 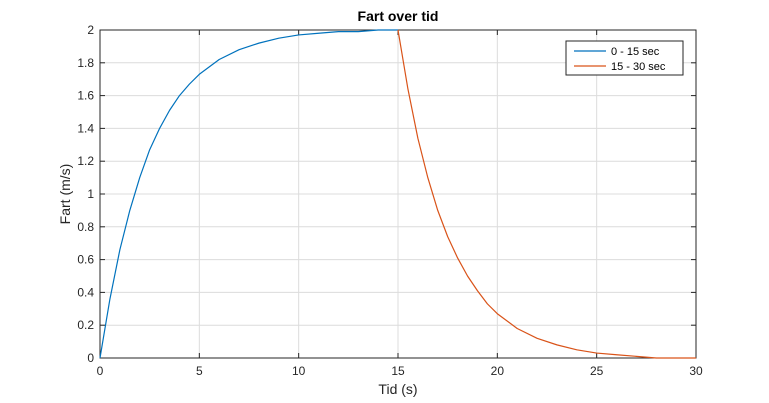 I want to click on legend-label: 0 - 15 sec, so click(x=635, y=52).